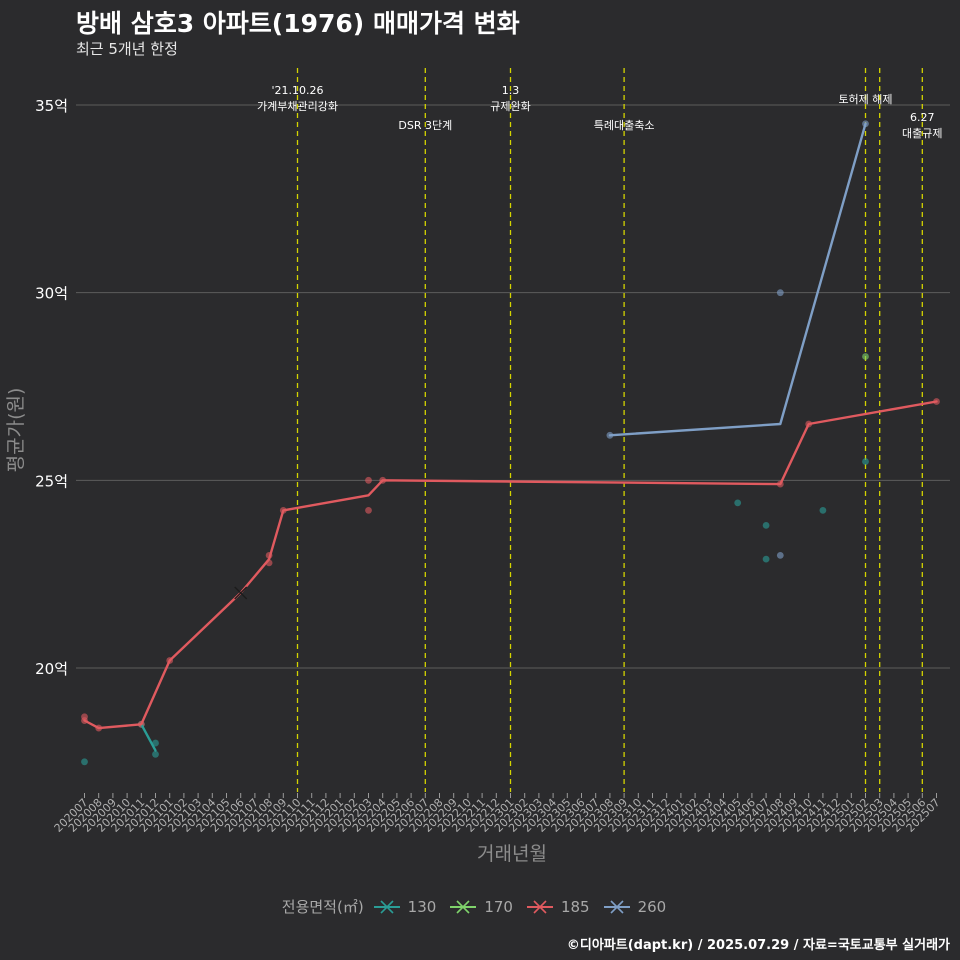  Describe the element at coordinates (624, 125) in the screenshot. I see `event-label: 특례대출축소` at that location.